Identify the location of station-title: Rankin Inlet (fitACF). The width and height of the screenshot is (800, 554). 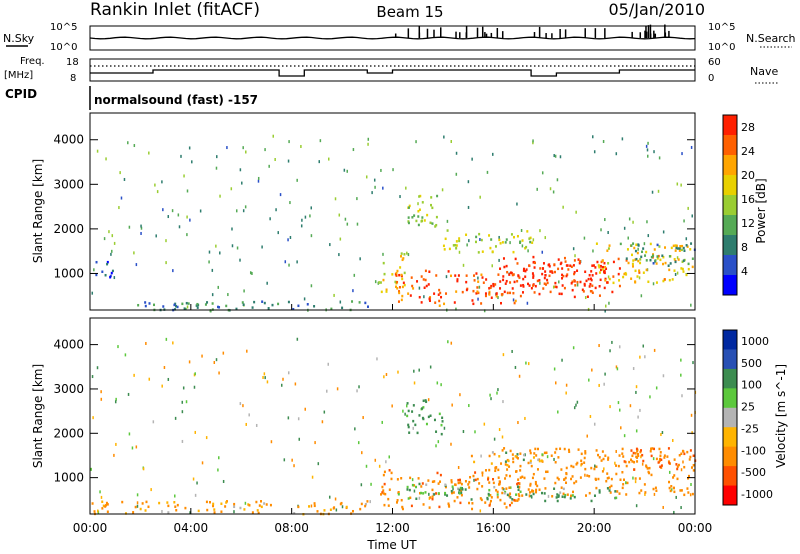
(175, 10).